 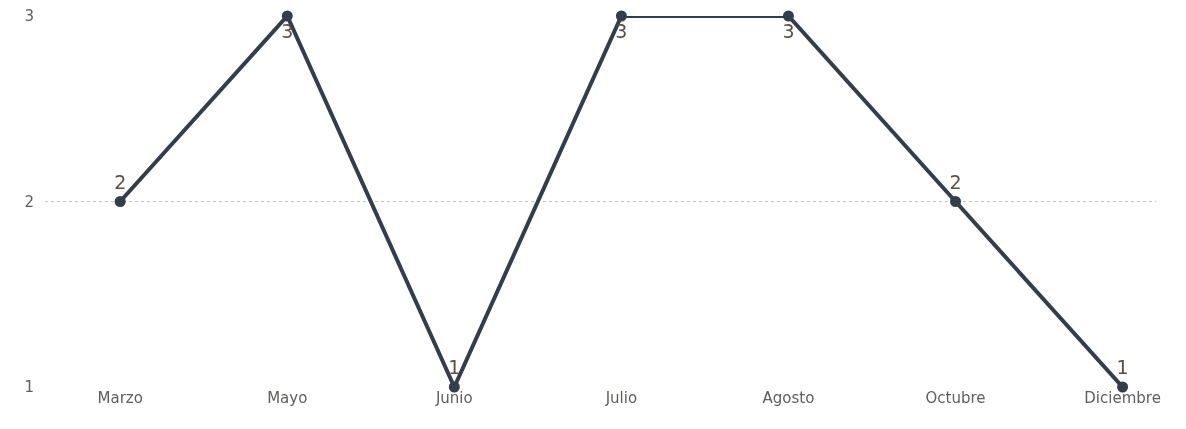 I want to click on y-tick-label: 3, so click(x=29, y=16).